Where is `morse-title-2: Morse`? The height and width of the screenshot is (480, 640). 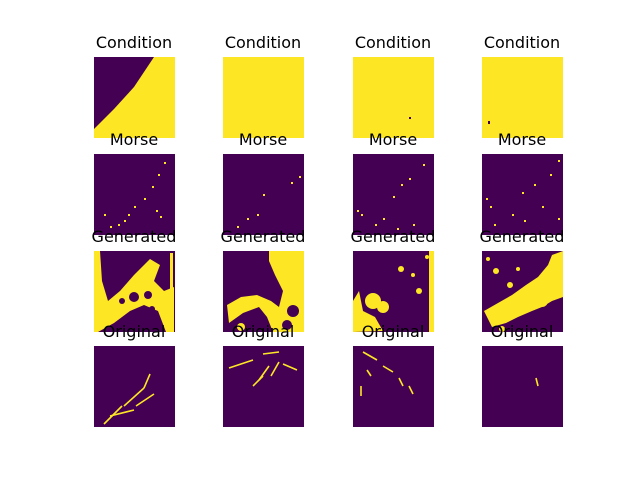
morse-title-2: Morse is located at coordinates (263, 139).